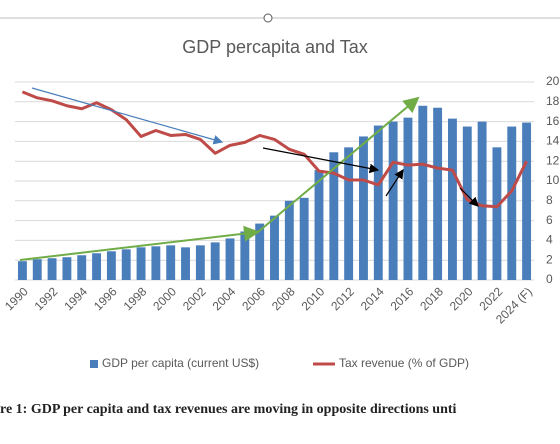 The width and height of the screenshot is (560, 444). What do you see at coordinates (549, 279) in the screenshot?
I see `y2-tick-label: 0` at bounding box center [549, 279].